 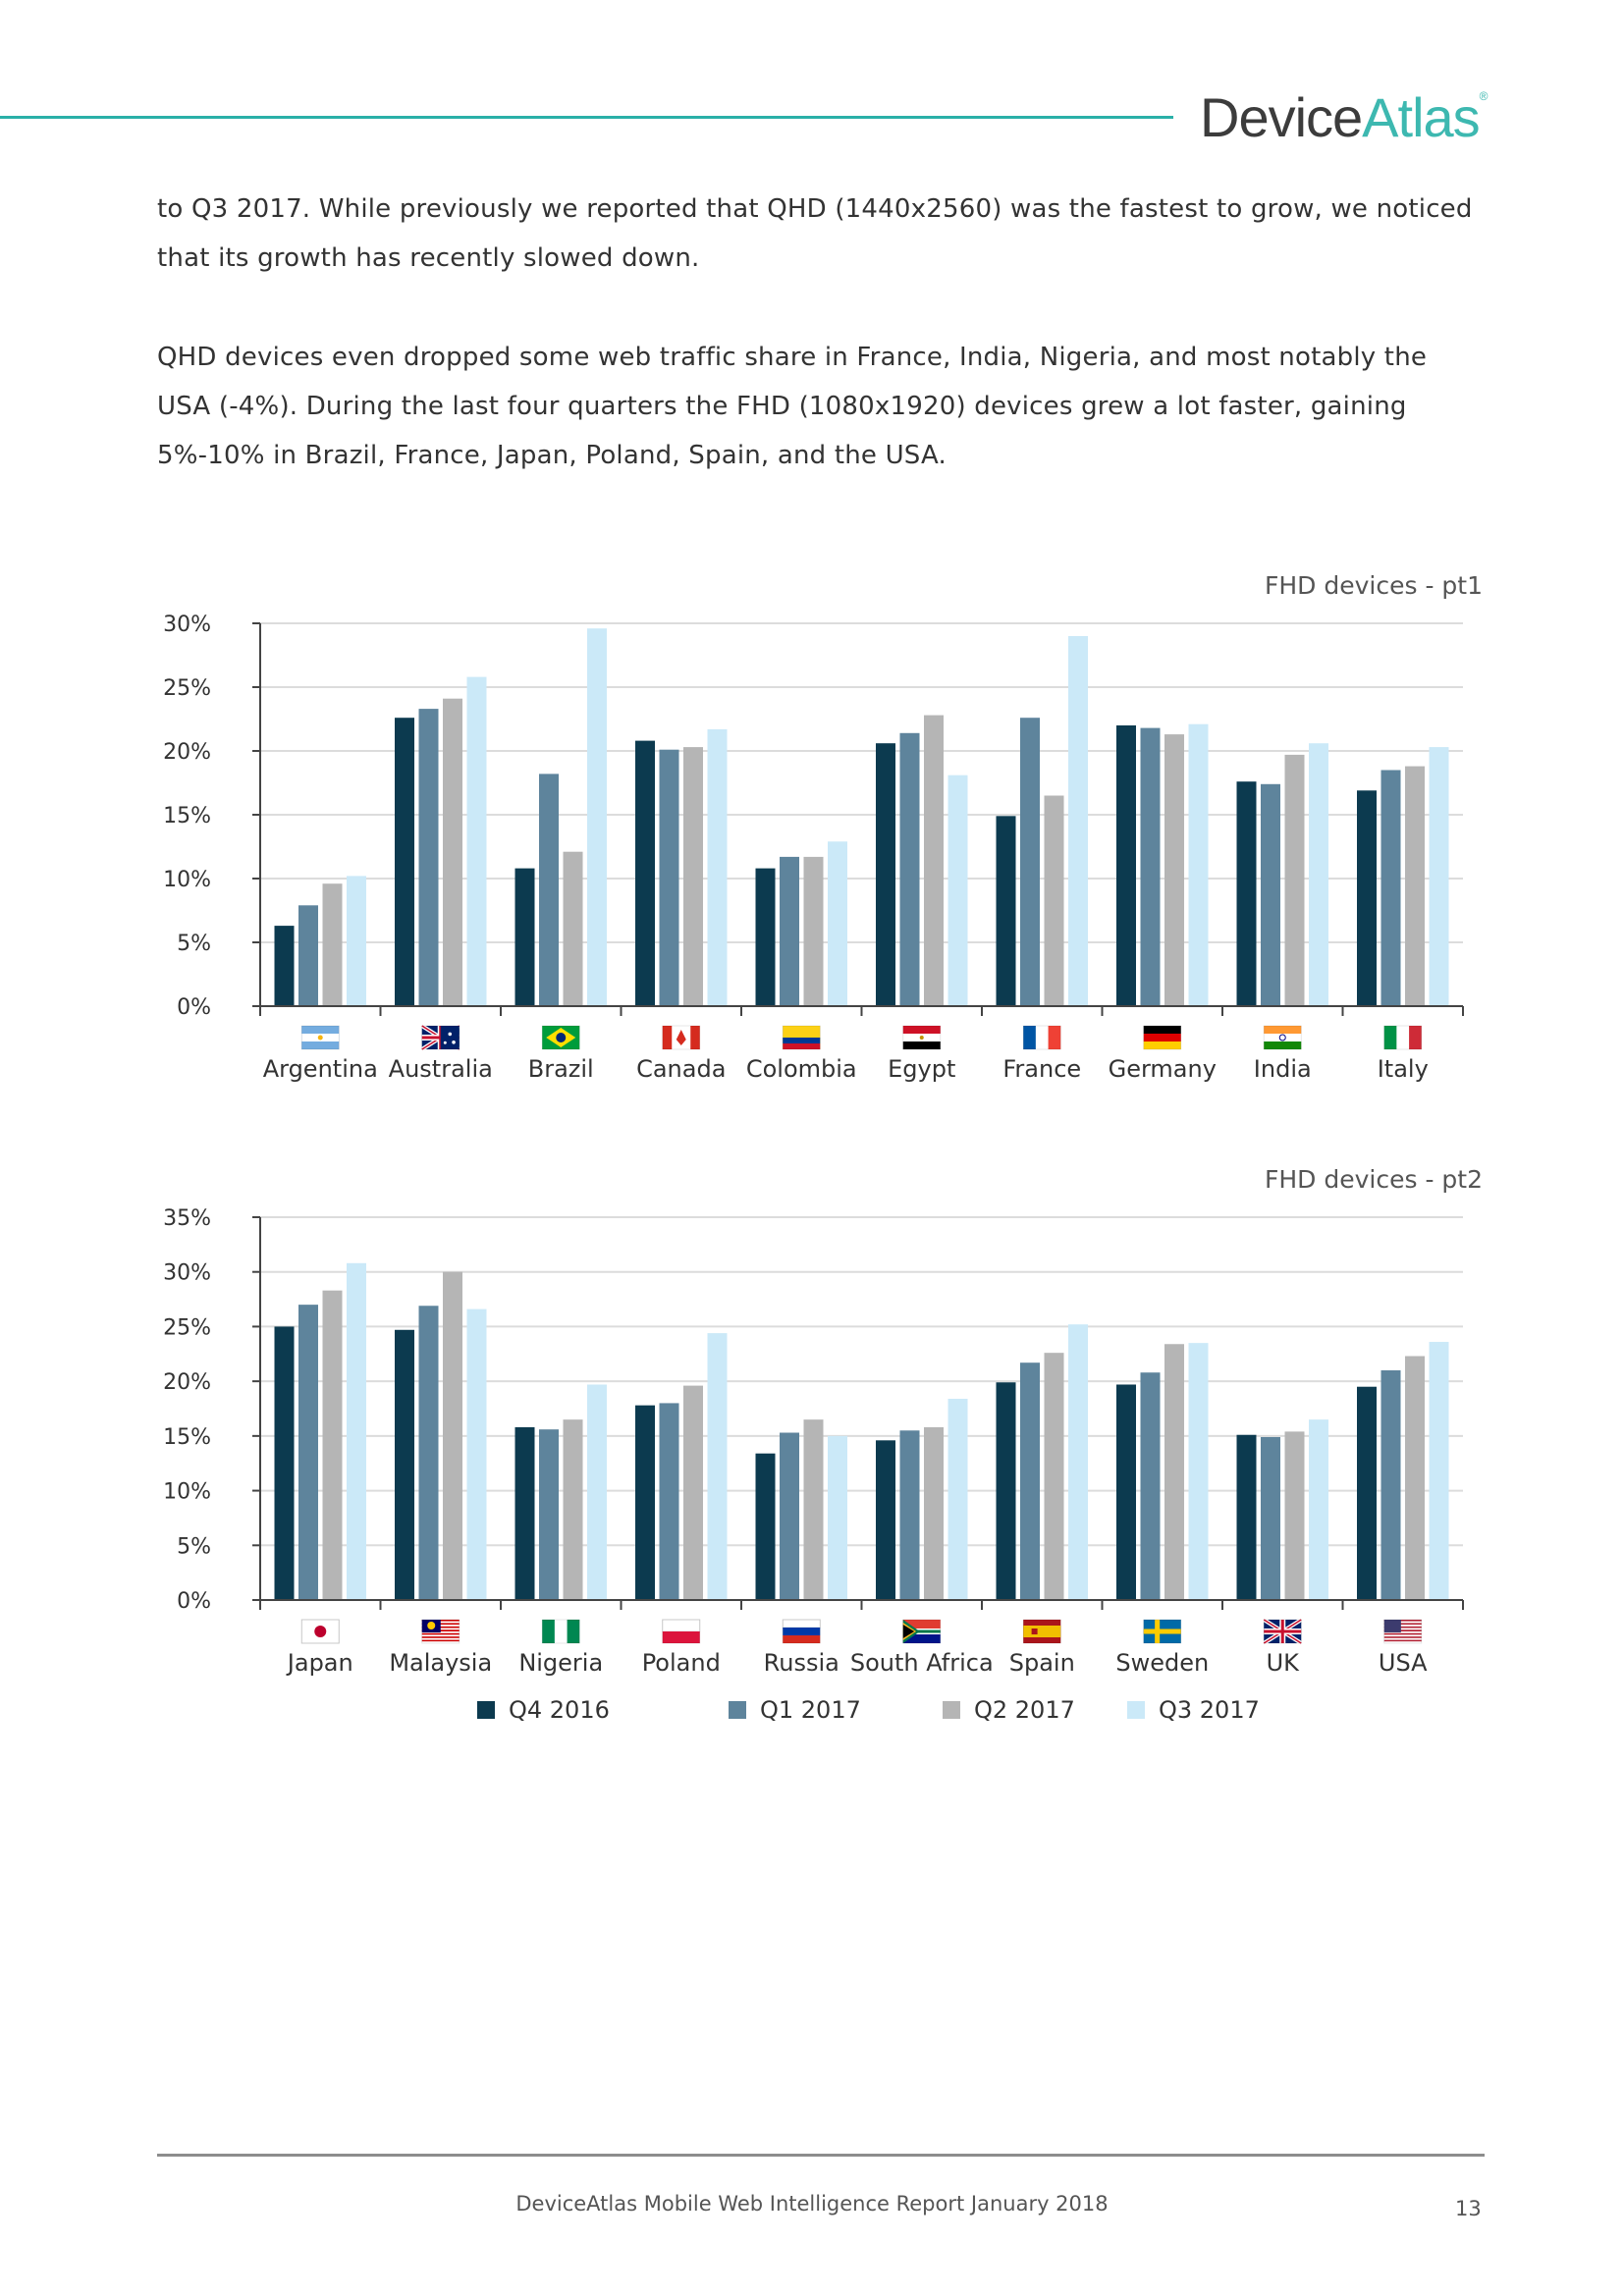 I want to click on flag-ca-icon, so click(x=681, y=1038).